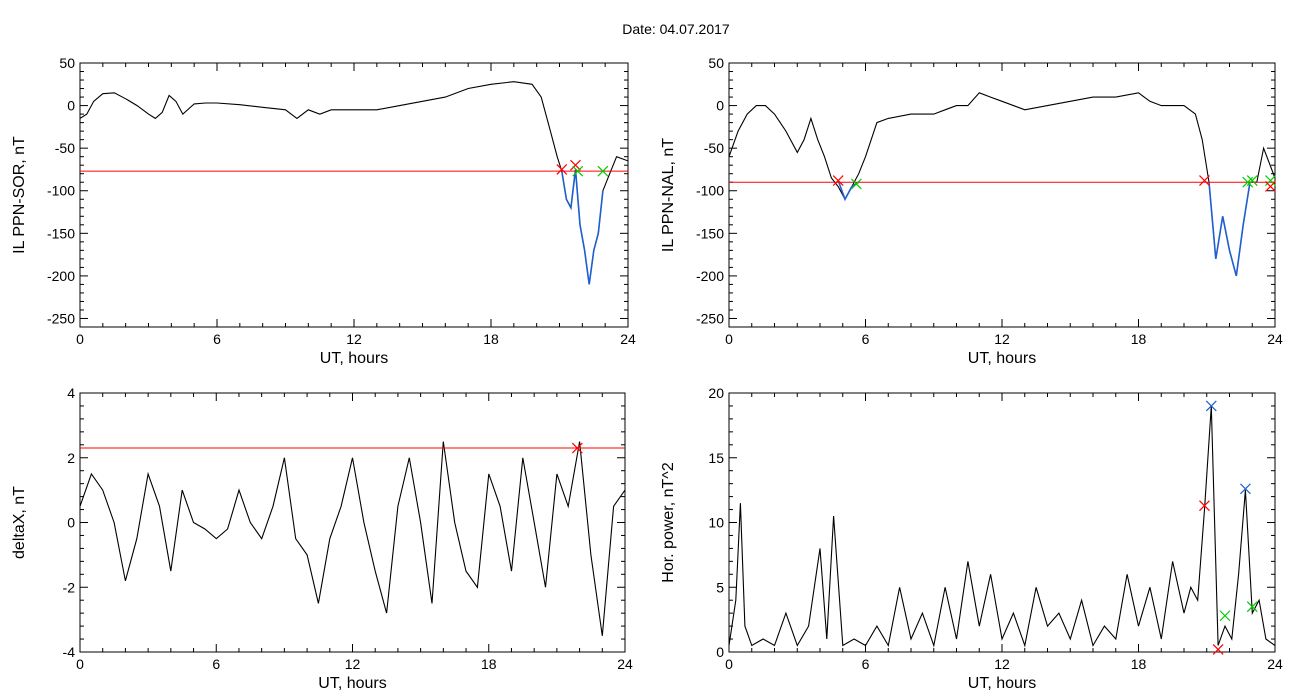  Describe the element at coordinates (71, 393) in the screenshot. I see `y-tick-label: 4` at that location.